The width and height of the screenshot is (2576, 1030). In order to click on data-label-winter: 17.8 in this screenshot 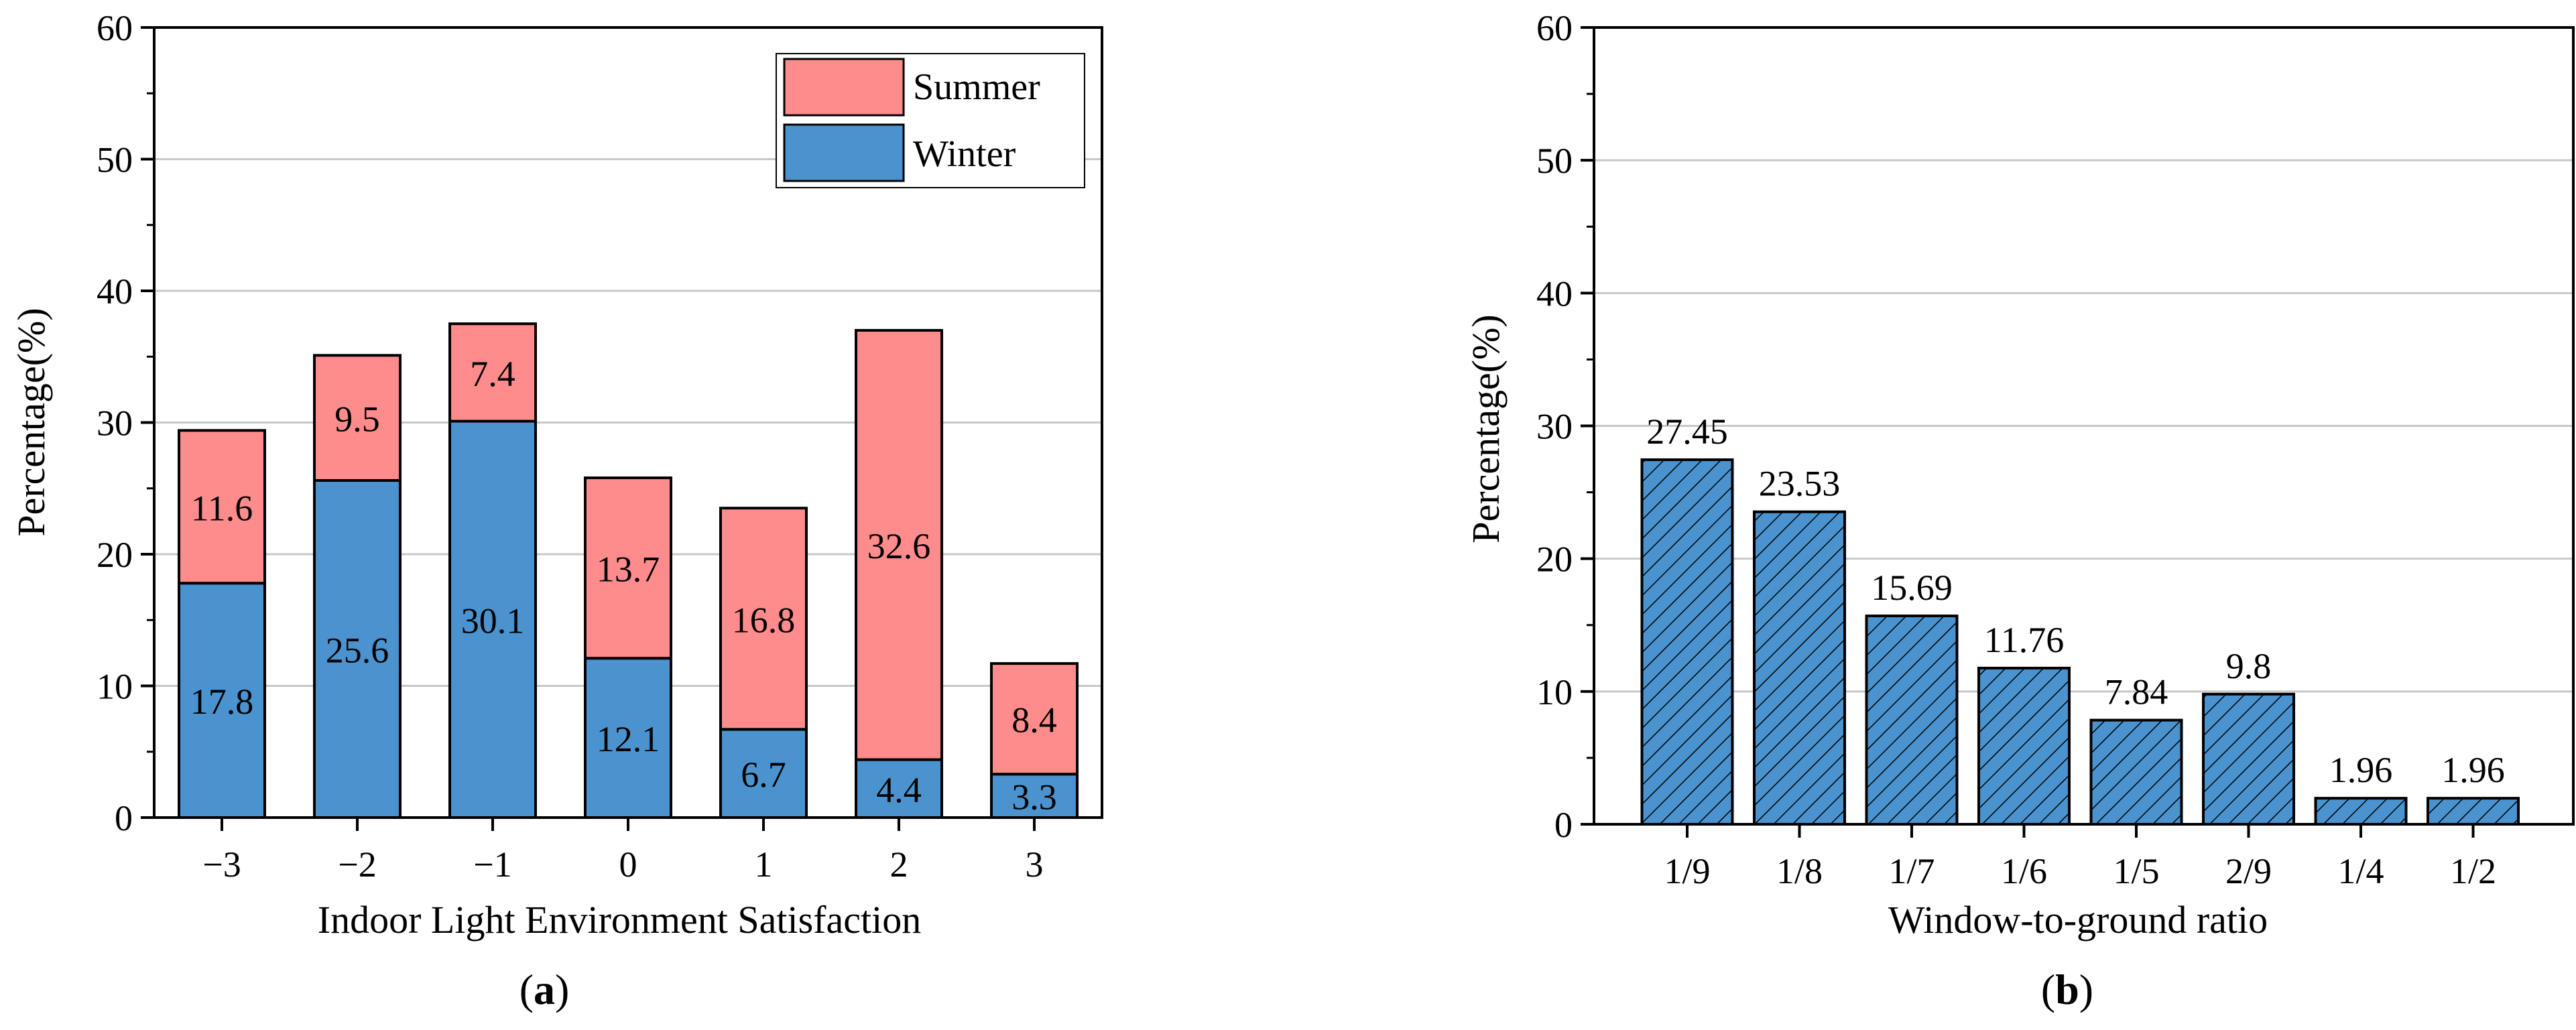, I will do `click(222, 702)`.